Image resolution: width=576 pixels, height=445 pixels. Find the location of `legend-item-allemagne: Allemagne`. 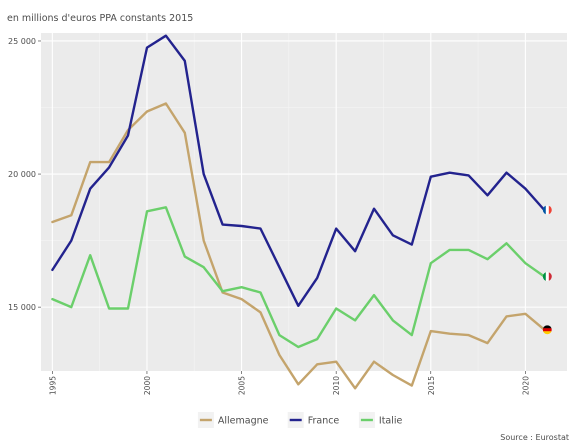

legend-item-allemagne: Allemagne is located at coordinates (233, 420).